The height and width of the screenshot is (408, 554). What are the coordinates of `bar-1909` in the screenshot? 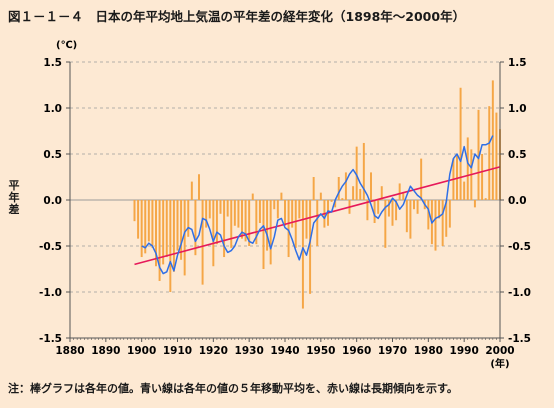 It's located at (173, 236).